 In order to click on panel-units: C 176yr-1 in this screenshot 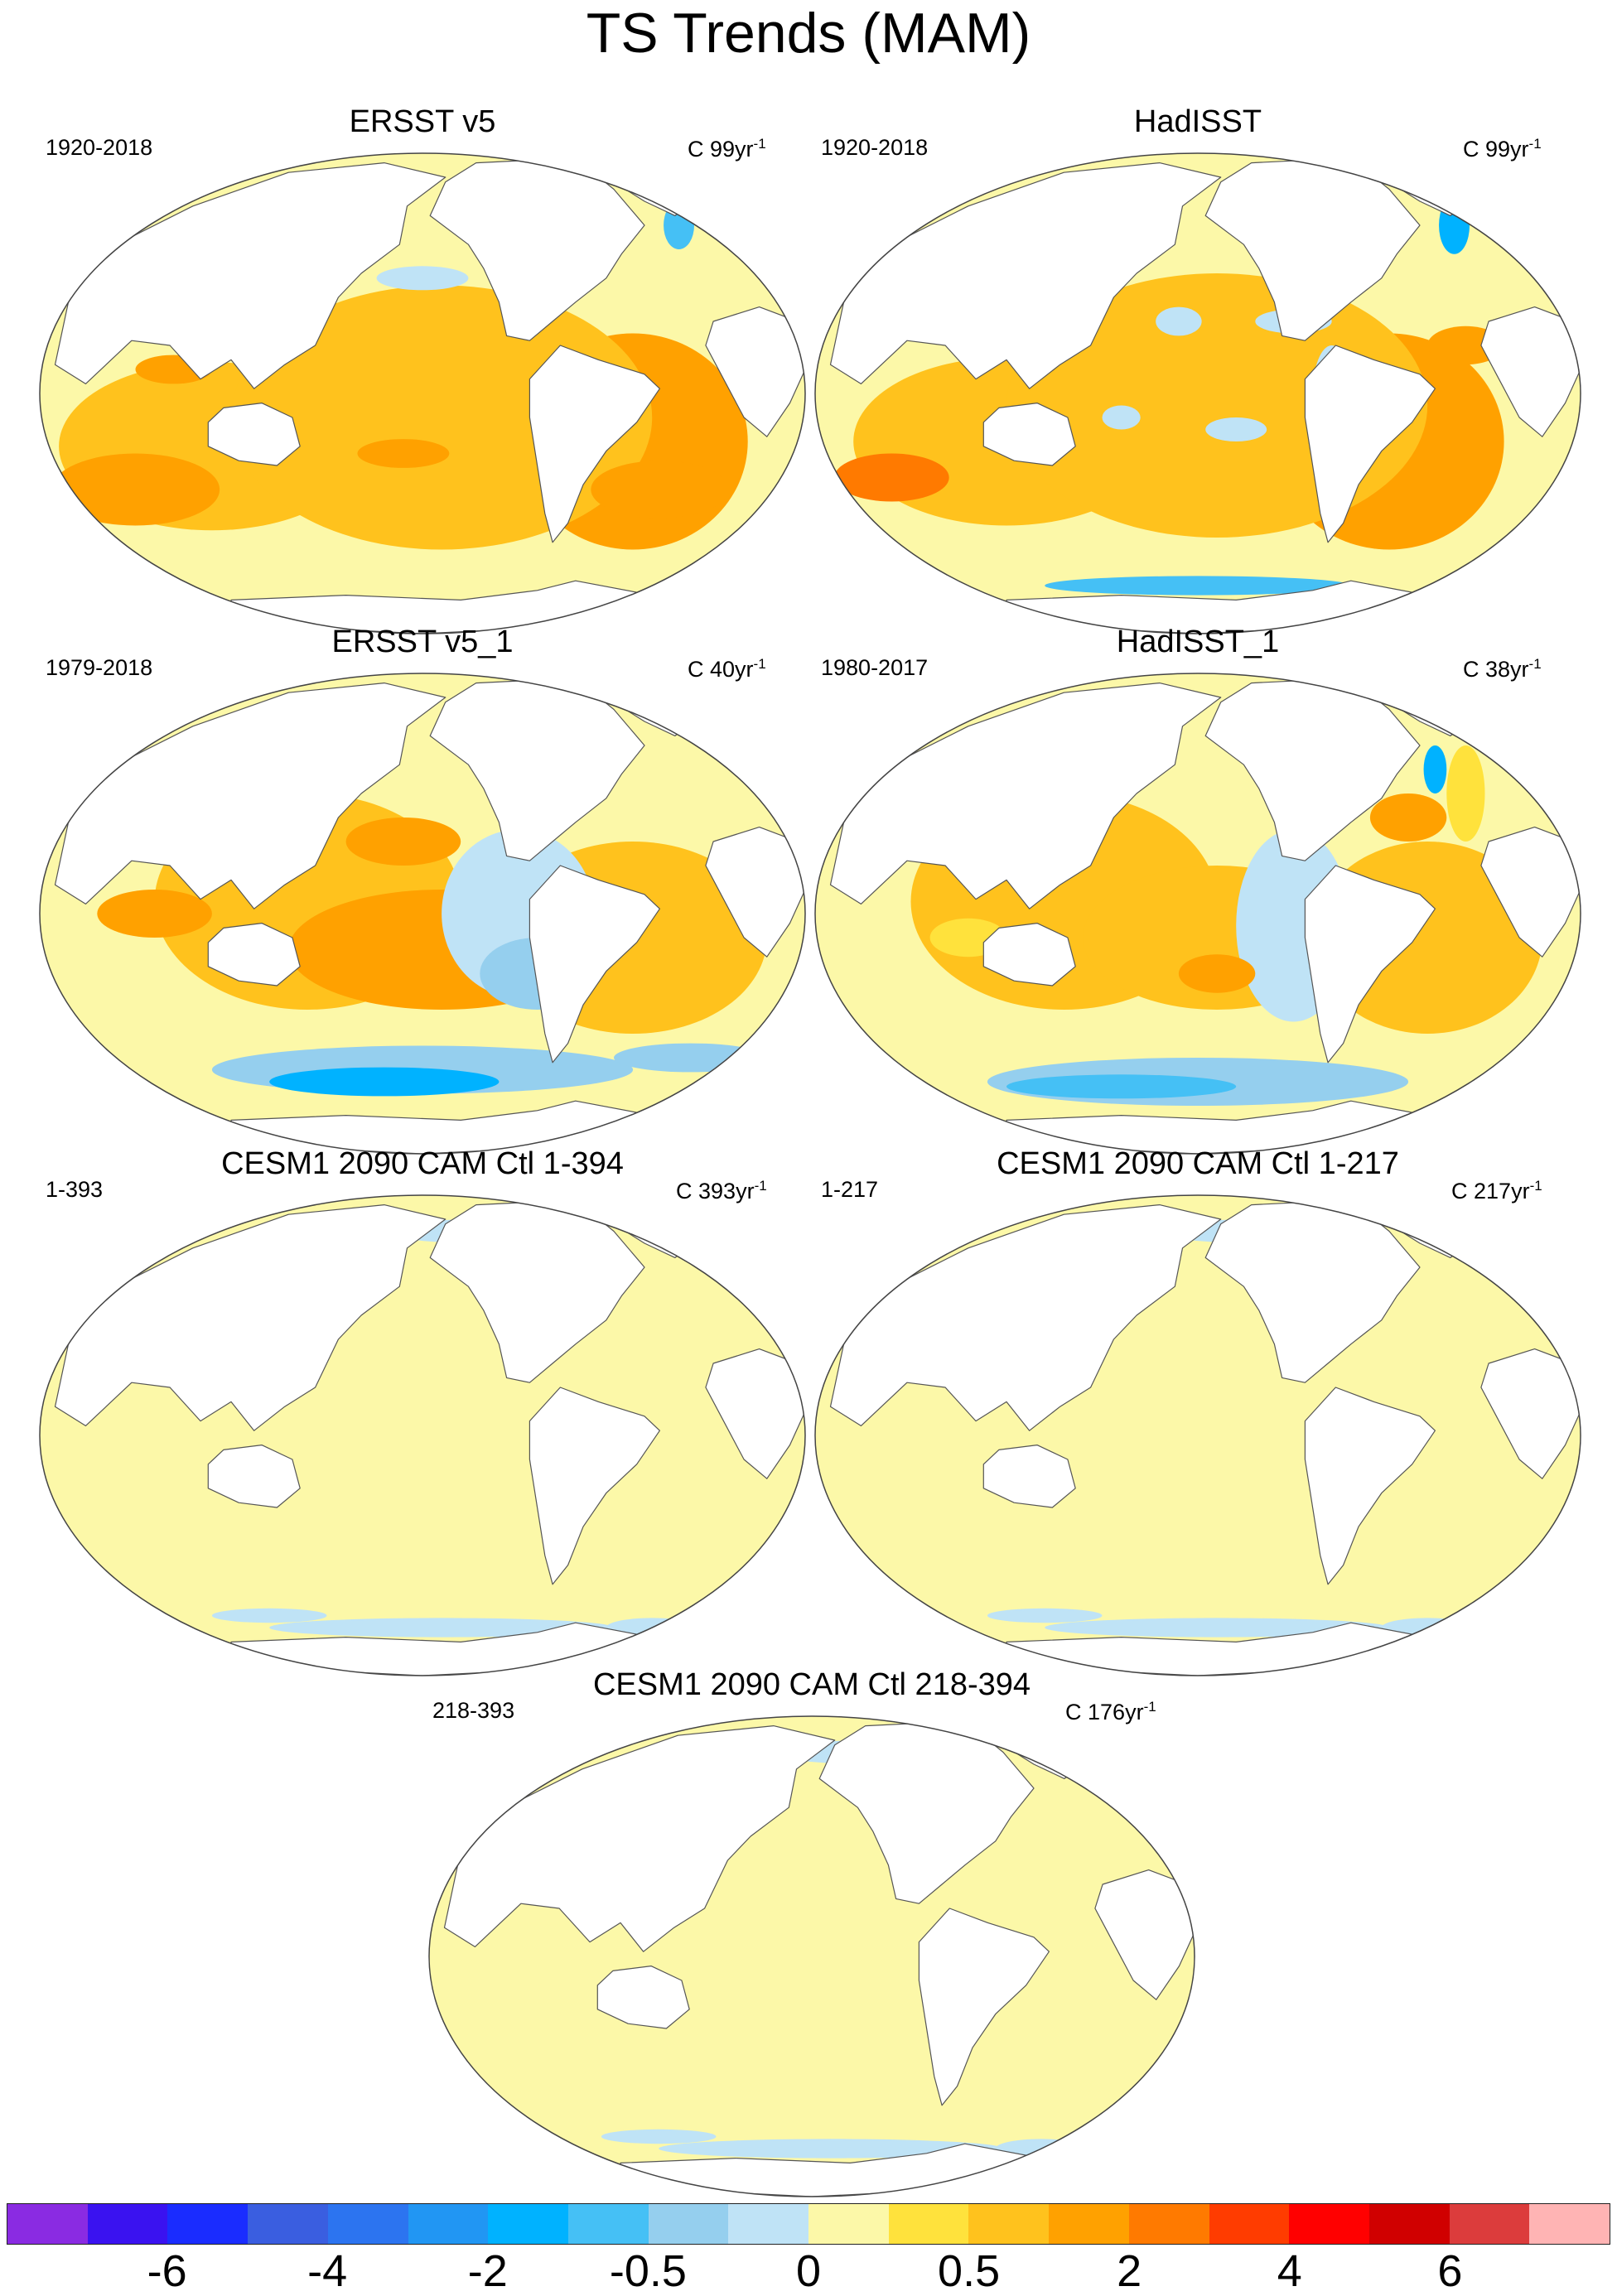, I will do `click(1110, 1709)`.